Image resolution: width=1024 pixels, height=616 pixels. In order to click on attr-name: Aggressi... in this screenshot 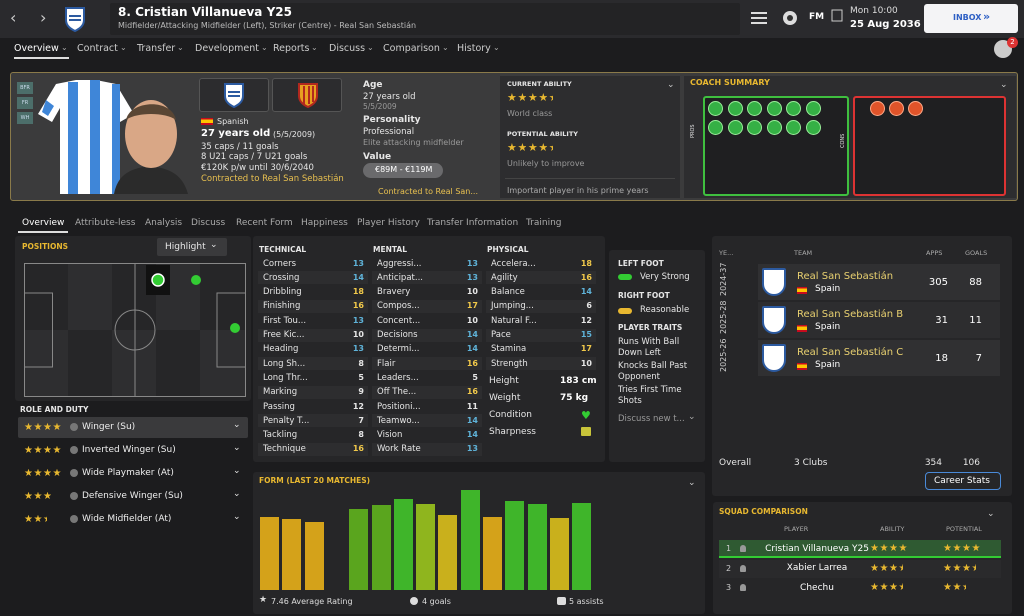, I will do `click(399, 263)`.